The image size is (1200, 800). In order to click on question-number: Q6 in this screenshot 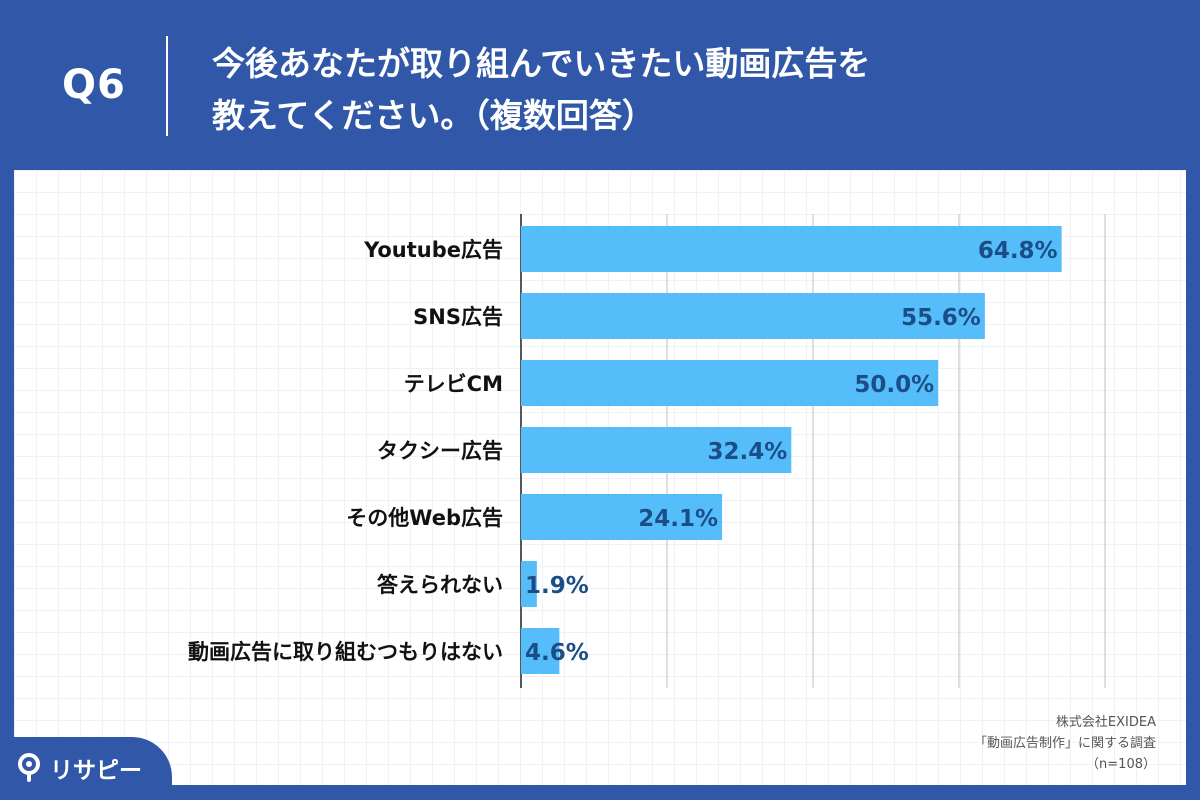, I will do `click(94, 85)`.